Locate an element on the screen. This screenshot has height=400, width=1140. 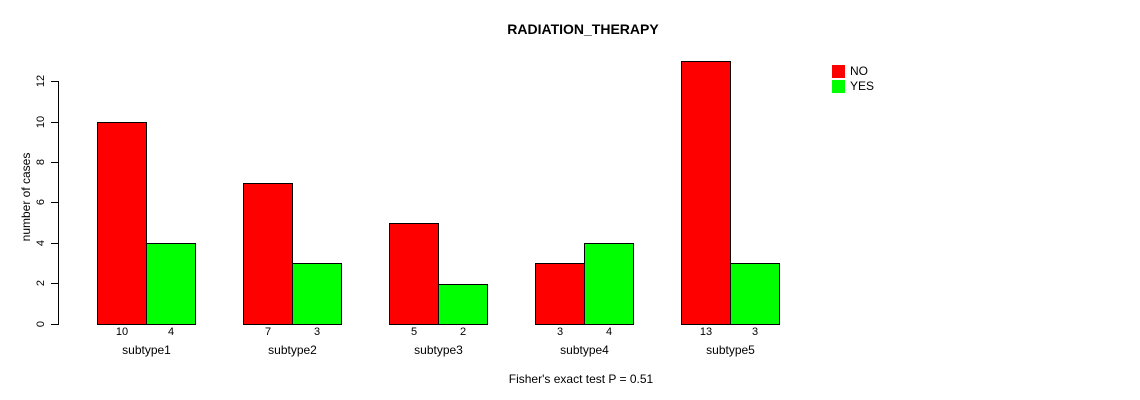
bar-yes-subtype2 is located at coordinates (317, 294).